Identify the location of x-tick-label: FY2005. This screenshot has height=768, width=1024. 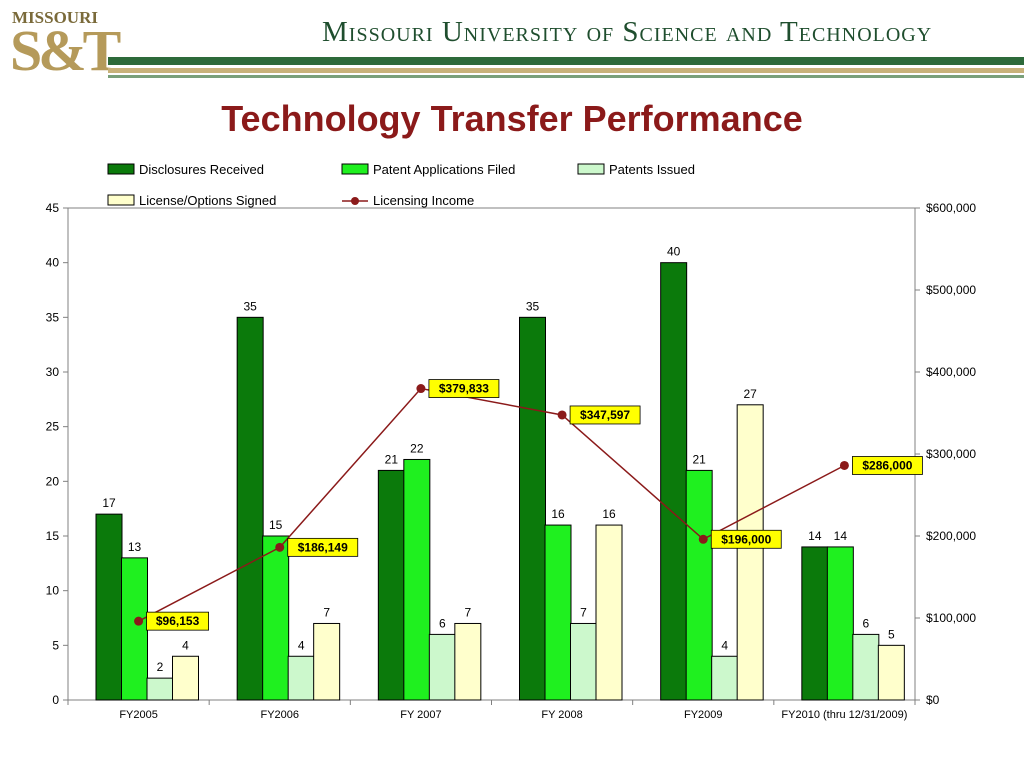
(138, 715).